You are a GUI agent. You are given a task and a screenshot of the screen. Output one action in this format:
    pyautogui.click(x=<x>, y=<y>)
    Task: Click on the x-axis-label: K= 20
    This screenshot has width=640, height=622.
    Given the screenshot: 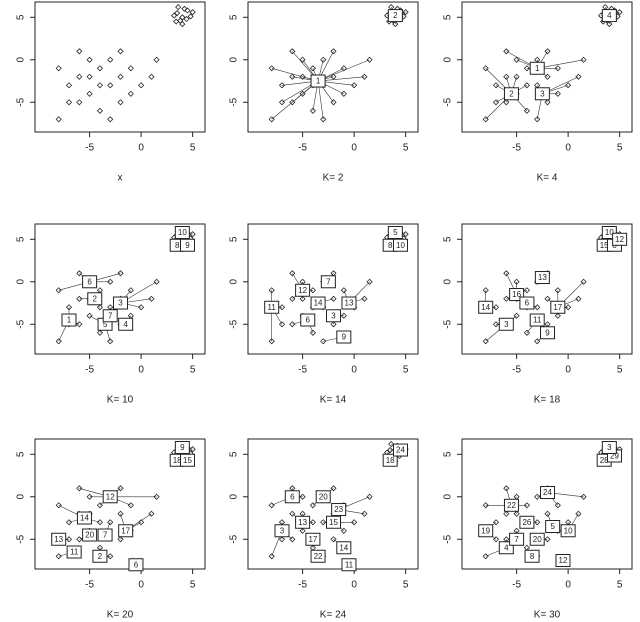 What is the action you would take?
    pyautogui.click(x=120, y=615)
    